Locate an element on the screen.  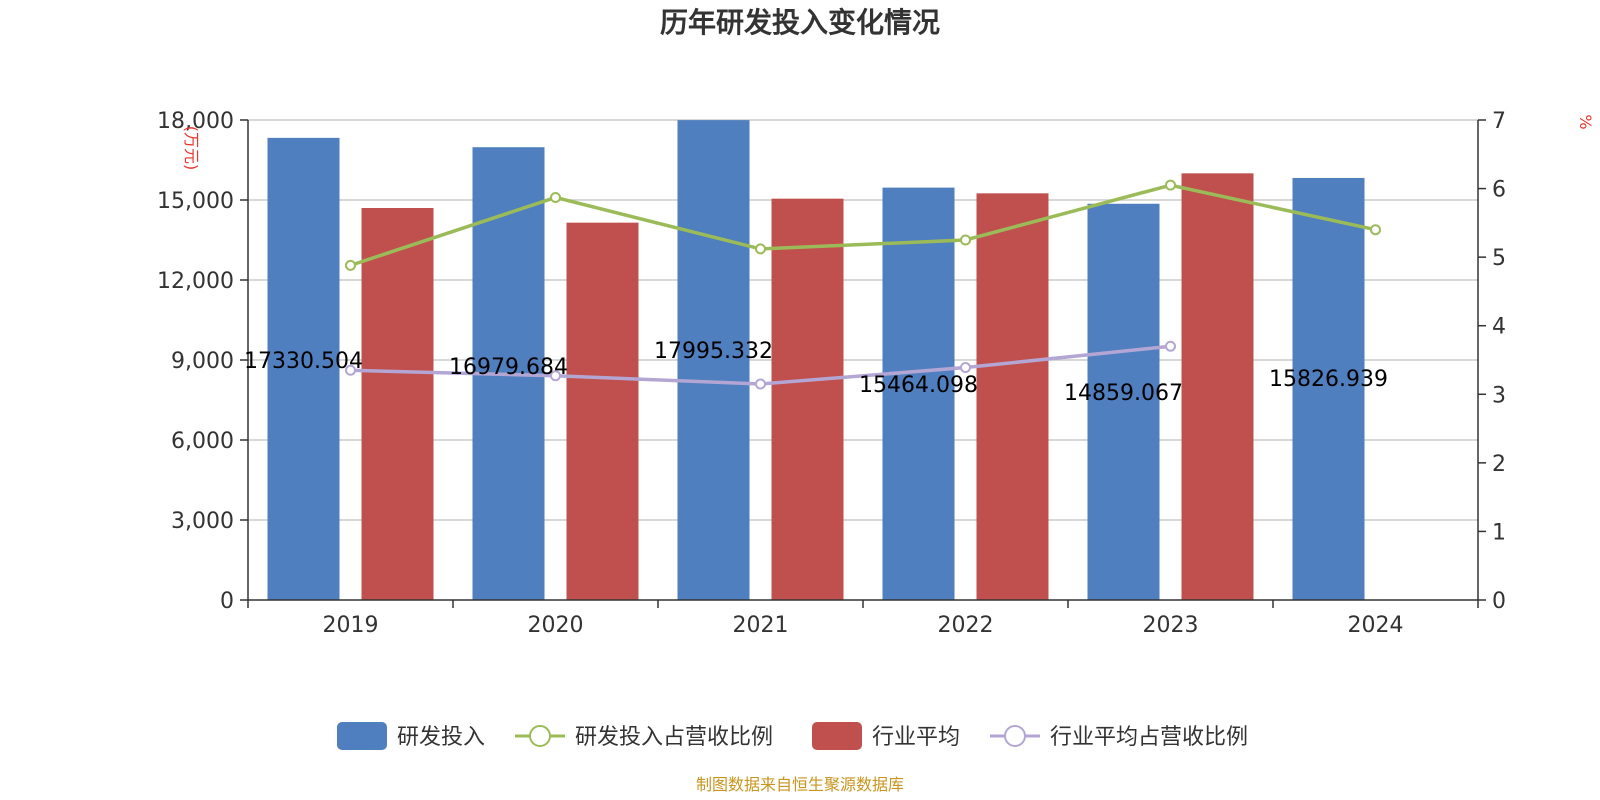
y2-tick-label: 0 is located at coordinates (1499, 601).